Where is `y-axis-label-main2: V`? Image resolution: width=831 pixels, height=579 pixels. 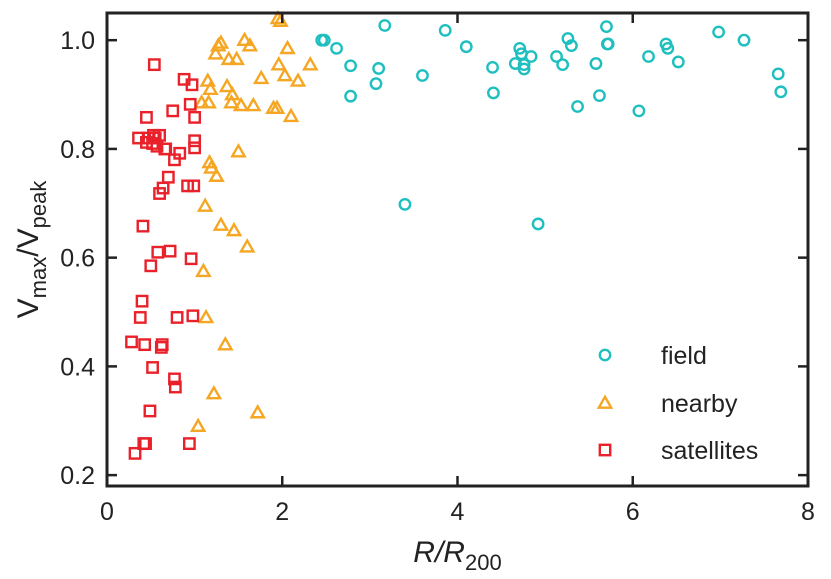
y-axis-label-main2: V is located at coordinates (28, 238).